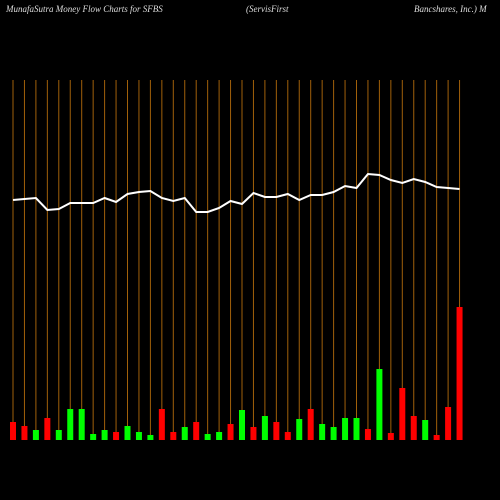 This screenshot has height=500, width=500. I want to click on chart-title: (ServisFirst, so click(267, 9).